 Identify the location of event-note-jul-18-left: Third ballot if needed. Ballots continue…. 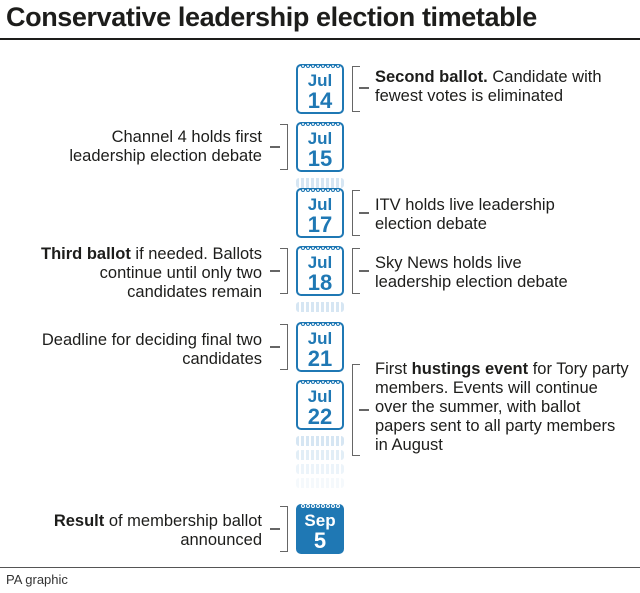
(151, 273).